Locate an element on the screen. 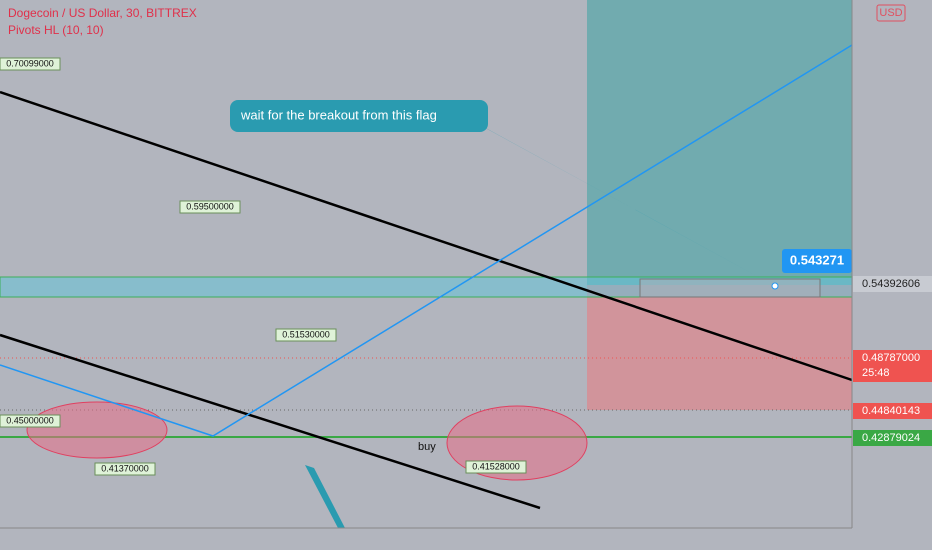 The height and width of the screenshot is (550, 932). price-label: 0.44840143 is located at coordinates (891, 411).